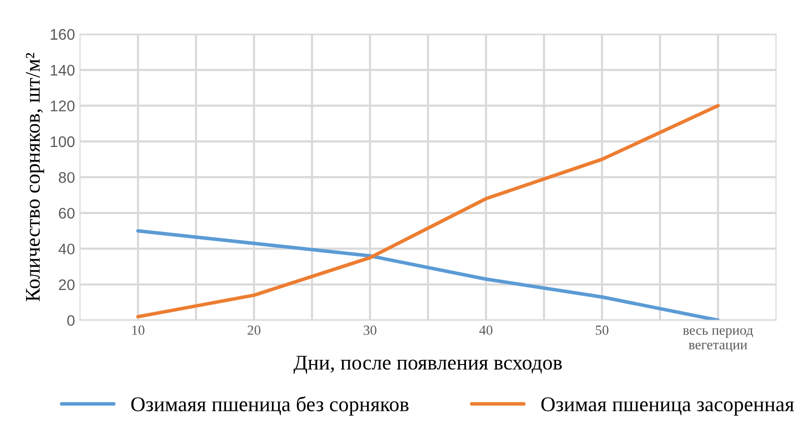 Image resolution: width=800 pixels, height=427 pixels. Describe the element at coordinates (71, 320) in the screenshot. I see `y-tick-label: 0` at that location.